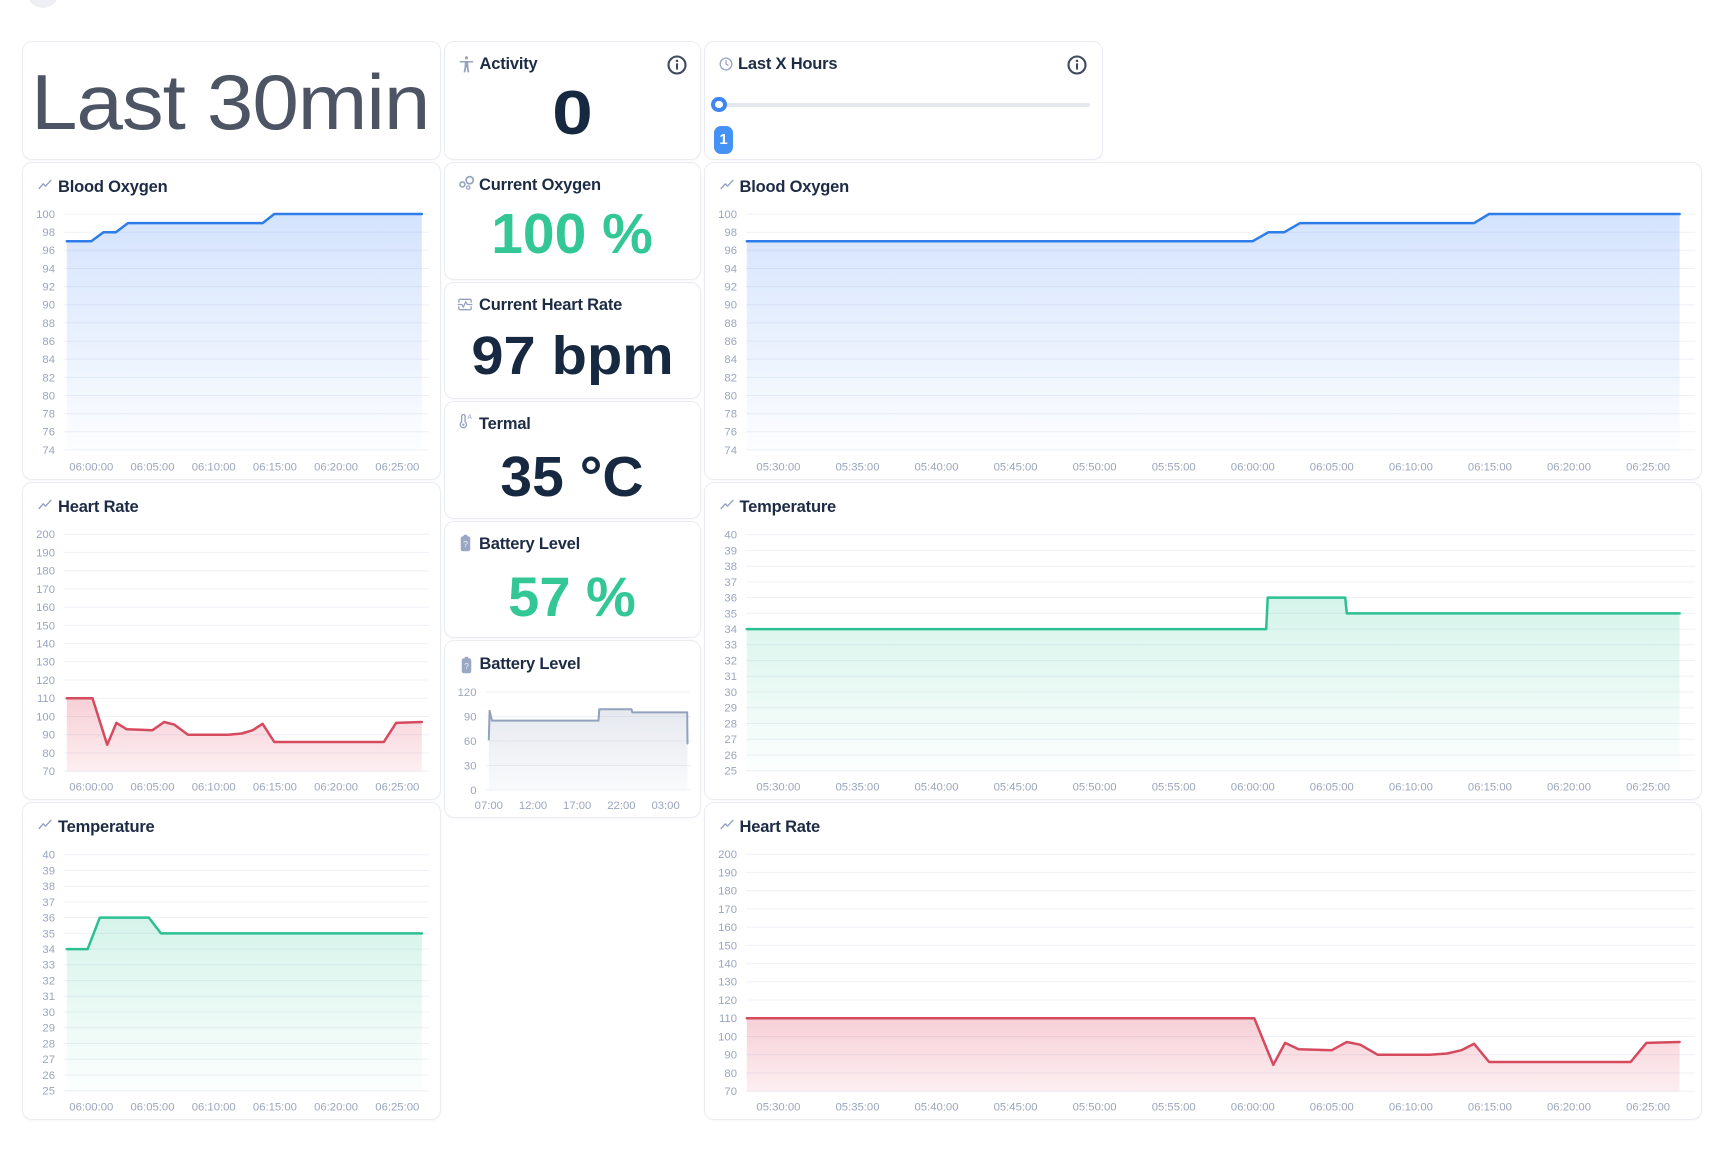 Image resolution: width=1712 pixels, height=1168 pixels. I want to click on svg-text: 12:00, so click(532, 806).